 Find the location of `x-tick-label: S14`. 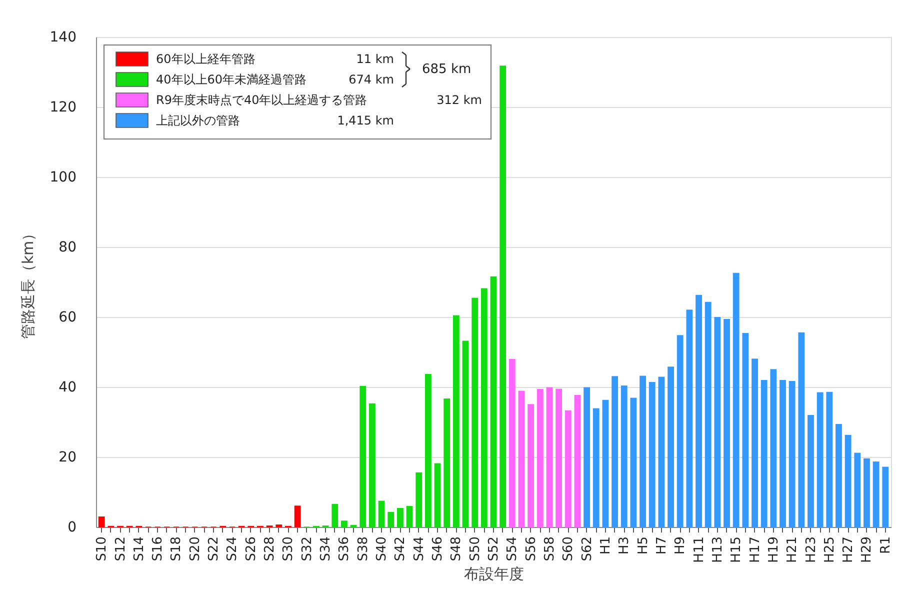

x-tick-label: S14 is located at coordinates (139, 549).